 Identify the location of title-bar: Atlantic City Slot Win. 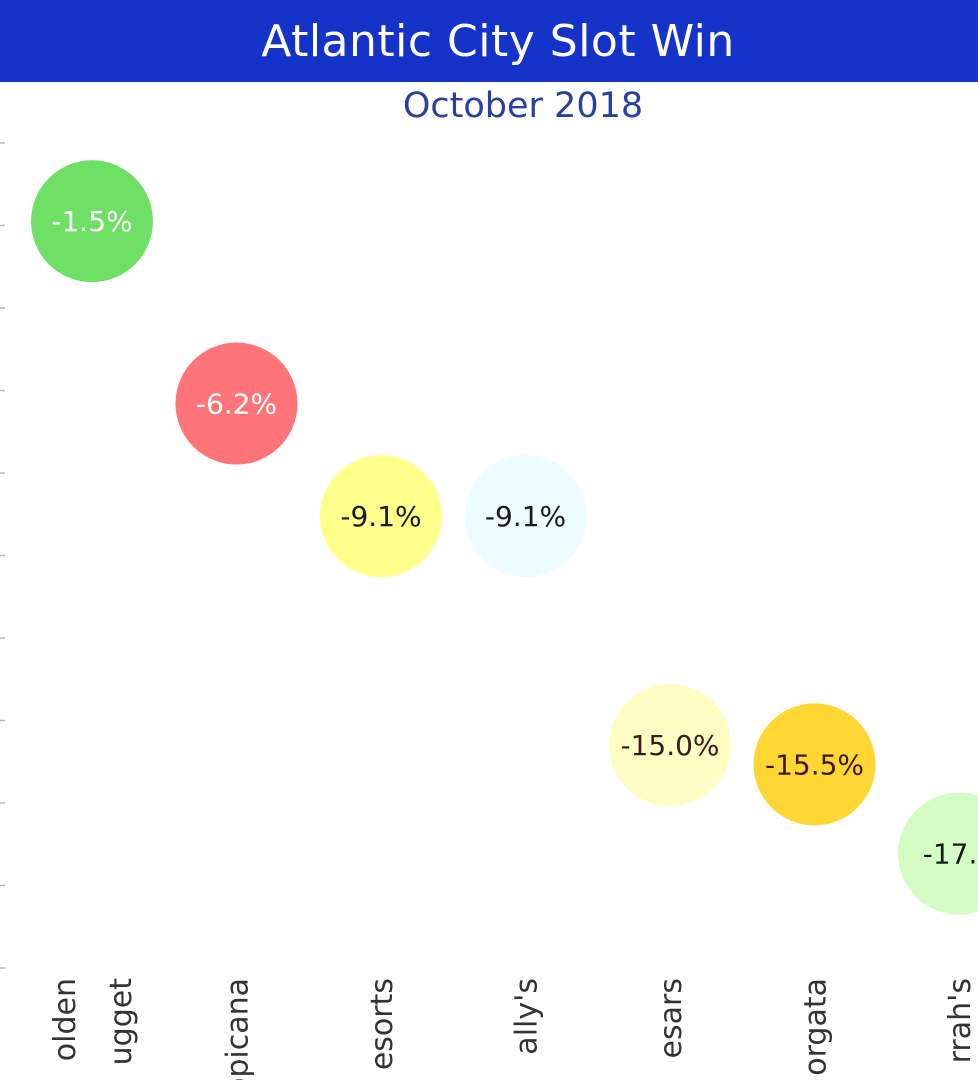
(489, 41).